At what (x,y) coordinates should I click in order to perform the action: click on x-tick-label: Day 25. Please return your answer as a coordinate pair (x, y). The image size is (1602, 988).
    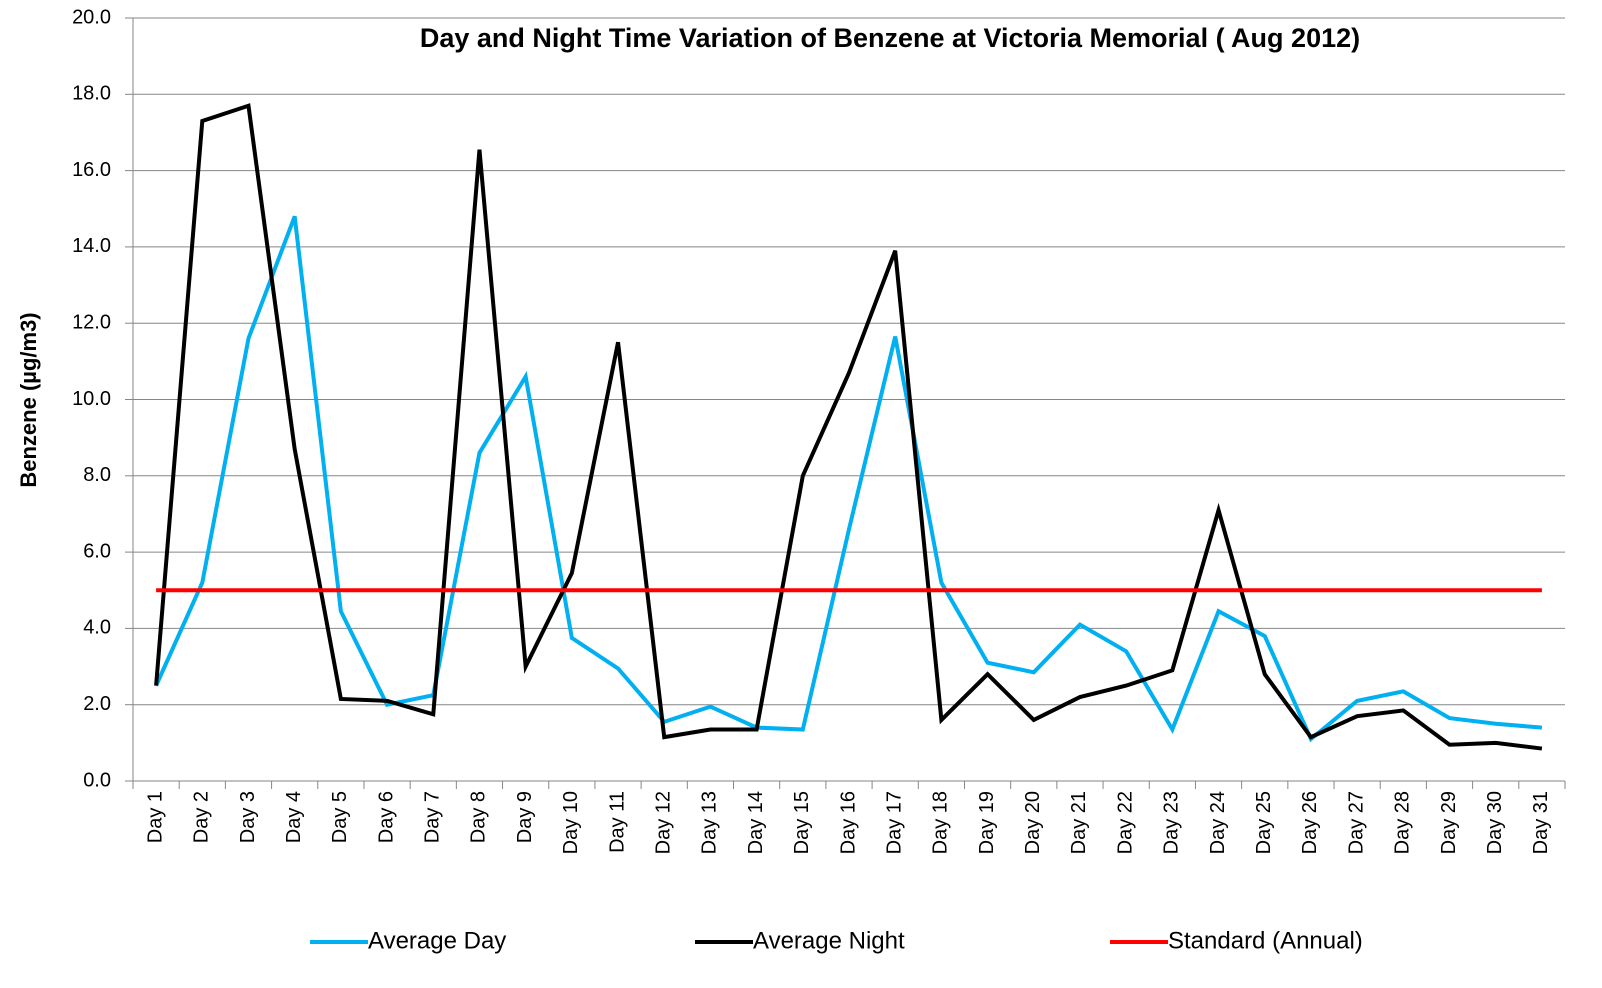
    Looking at the image, I should click on (1264, 822).